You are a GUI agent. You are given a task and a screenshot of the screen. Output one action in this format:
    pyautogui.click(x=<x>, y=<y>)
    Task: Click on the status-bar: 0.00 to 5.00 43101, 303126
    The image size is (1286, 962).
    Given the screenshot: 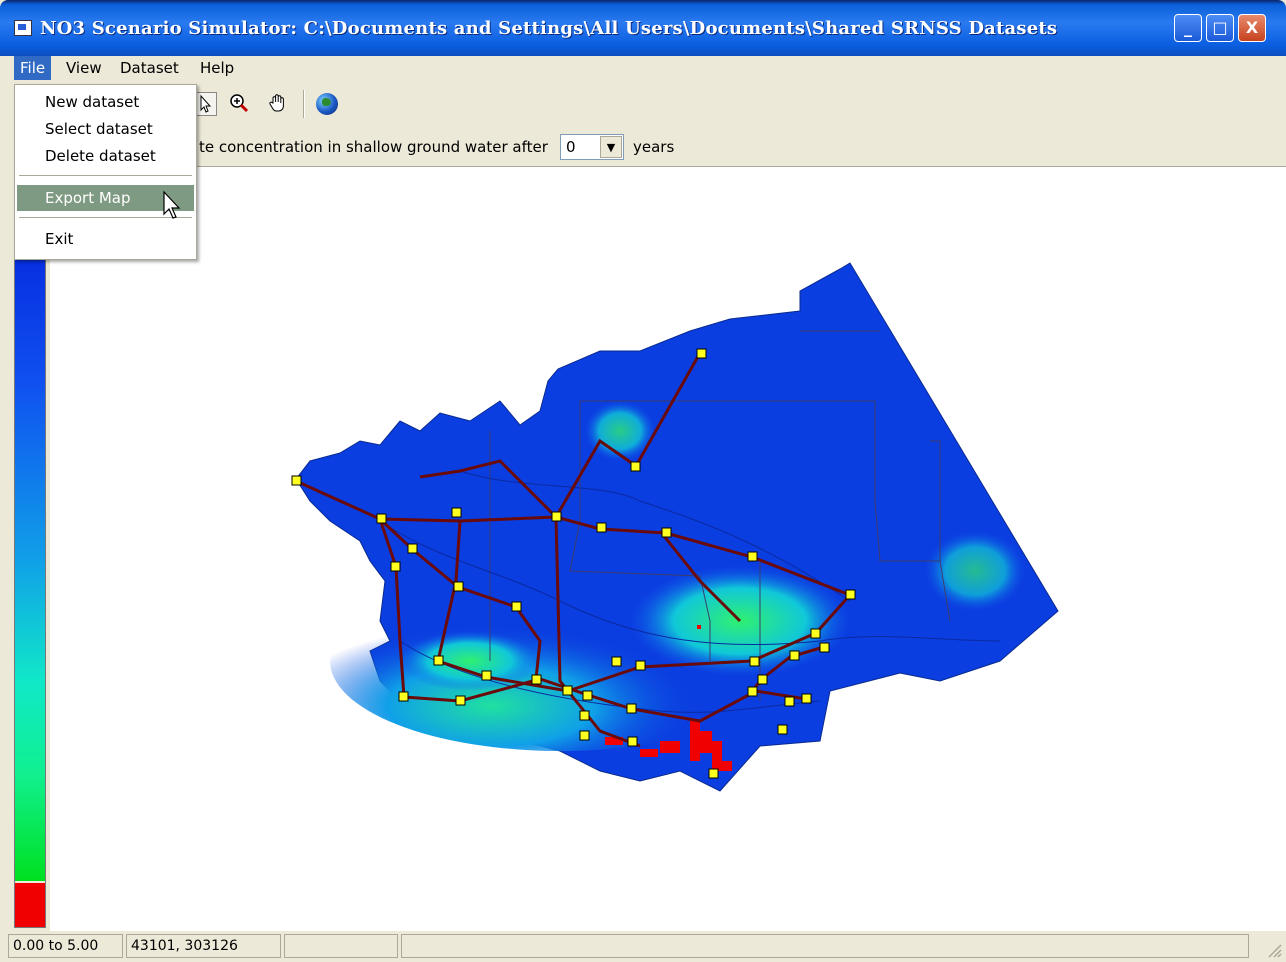 What is the action you would take?
    pyautogui.click(x=643, y=947)
    